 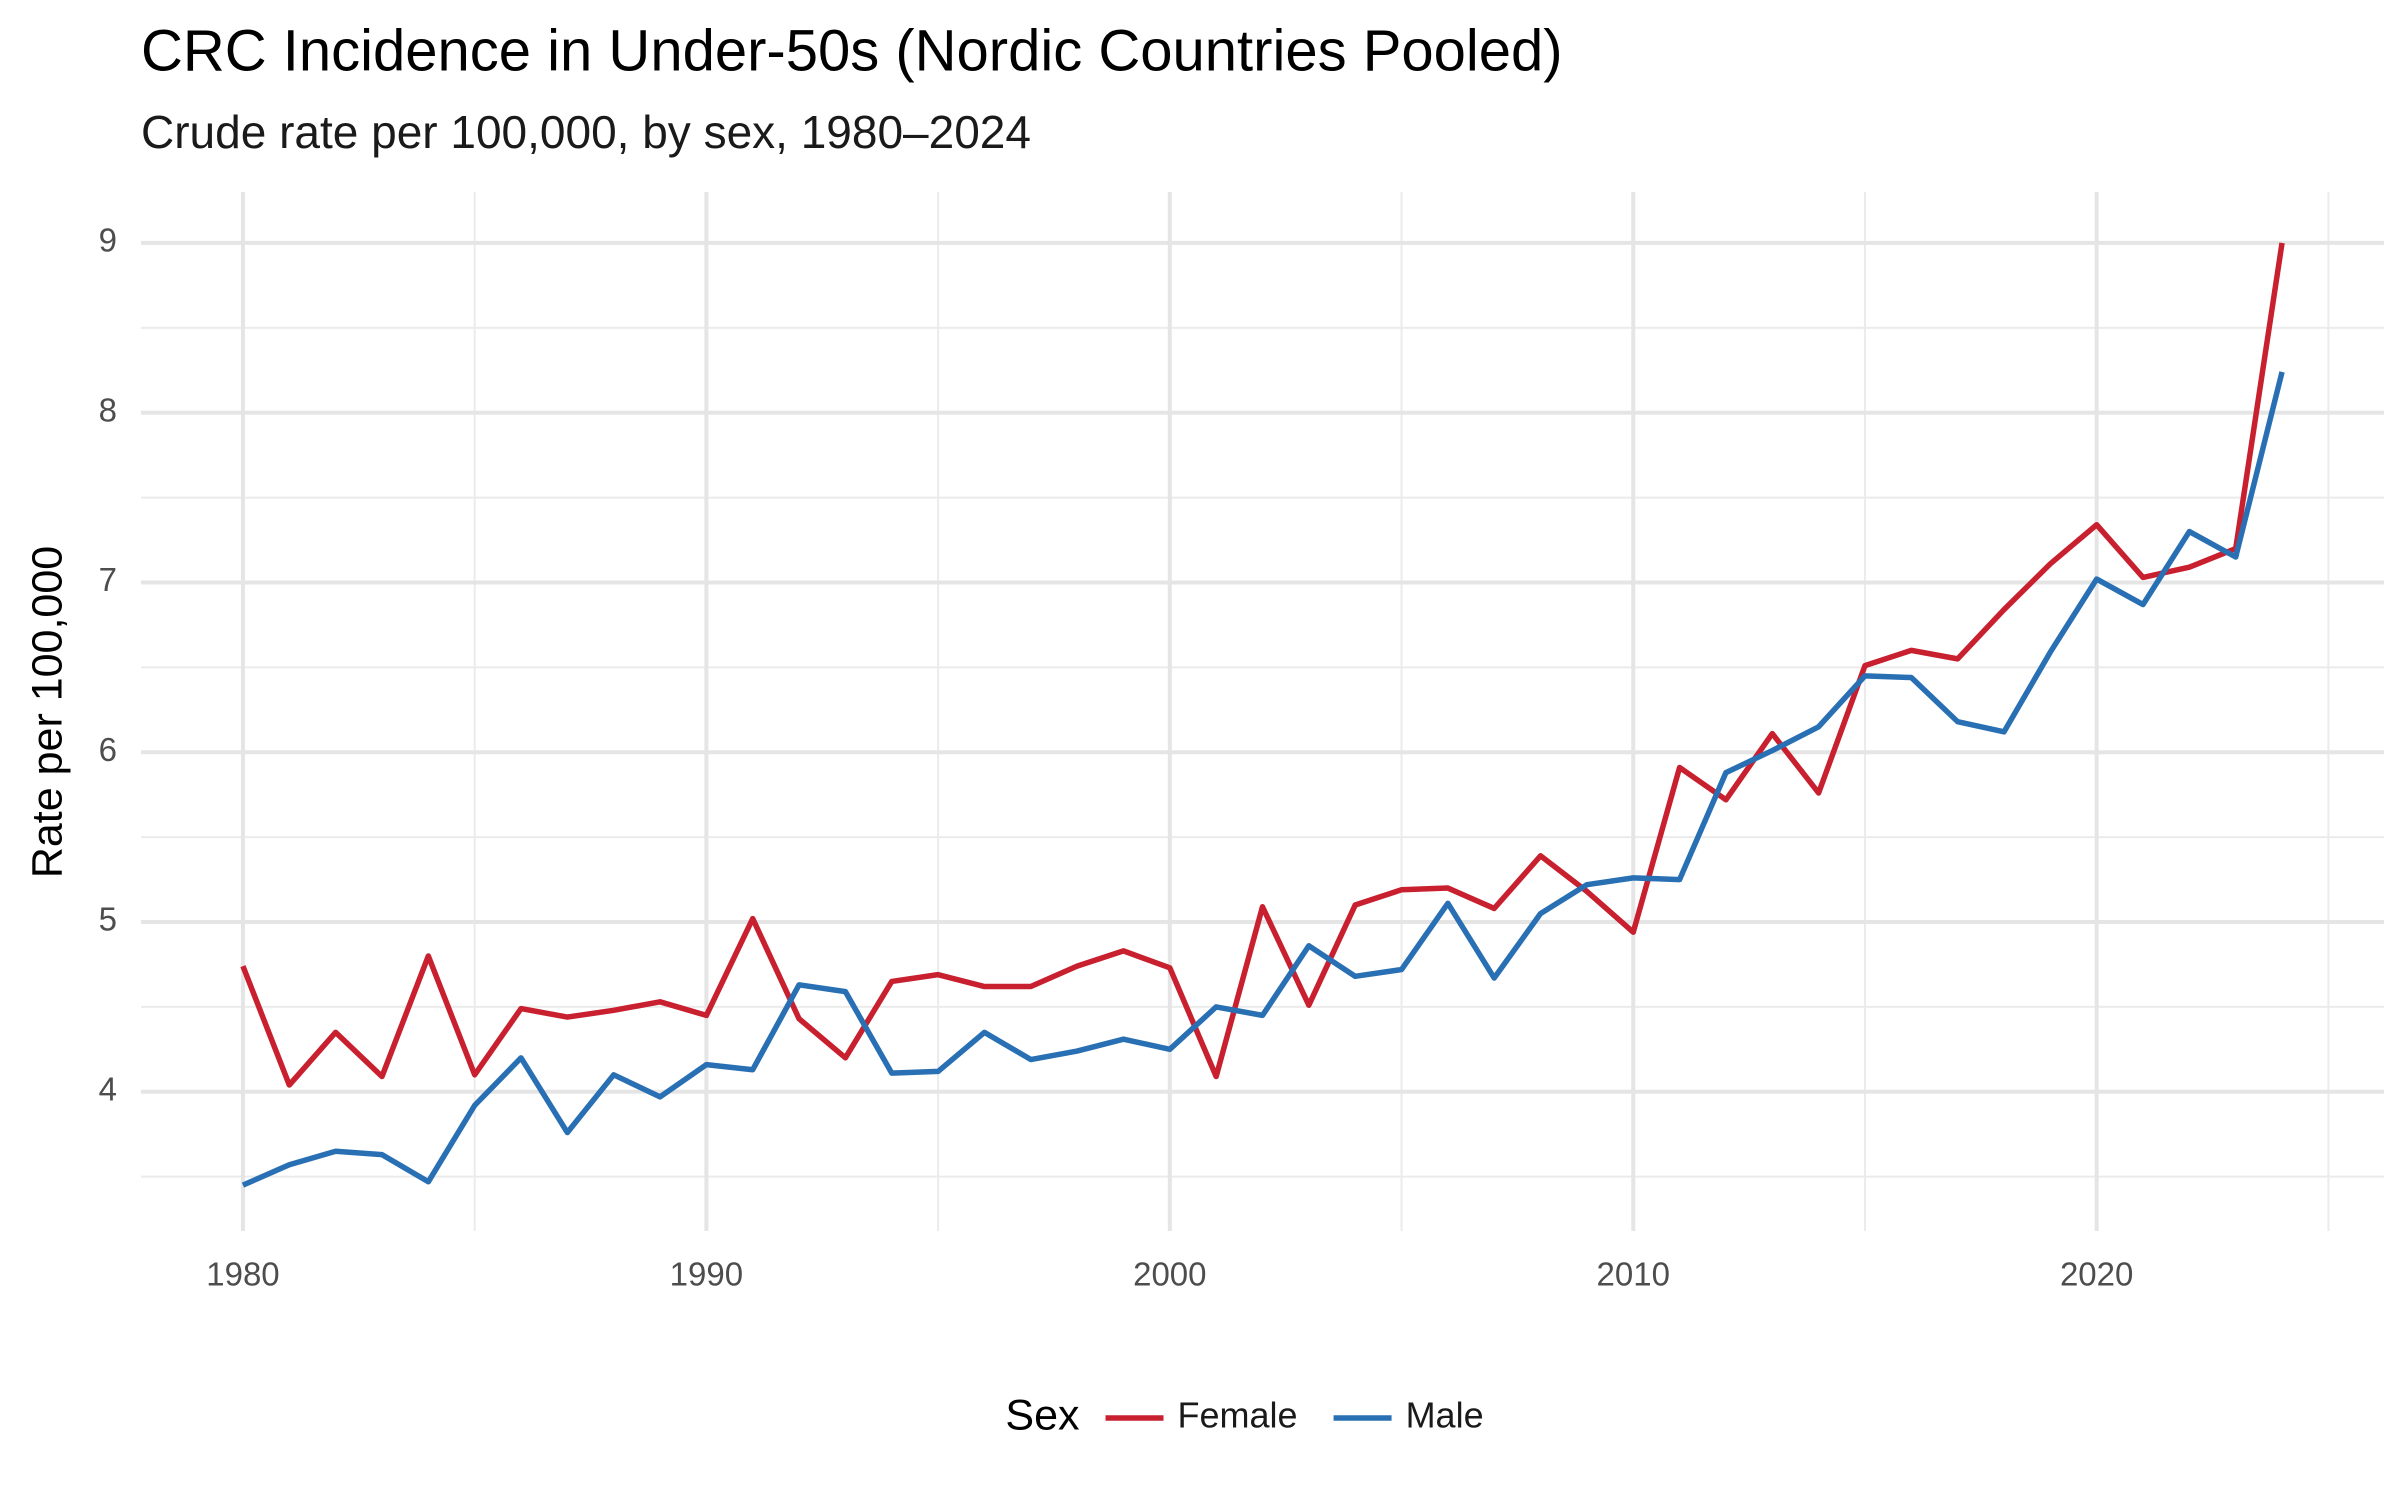 I want to click on legend-label: Female, so click(x=1238, y=1415).